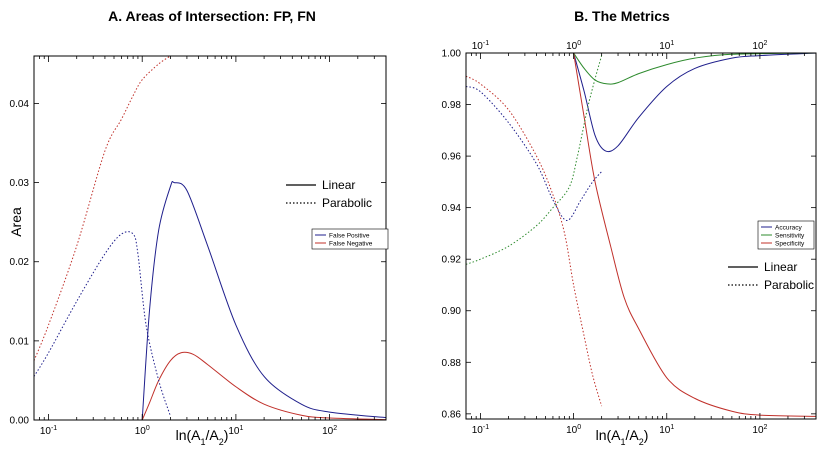 Image resolution: width=828 pixels, height=453 pixels. I want to click on y-tick-label: 0.00, so click(20, 421).